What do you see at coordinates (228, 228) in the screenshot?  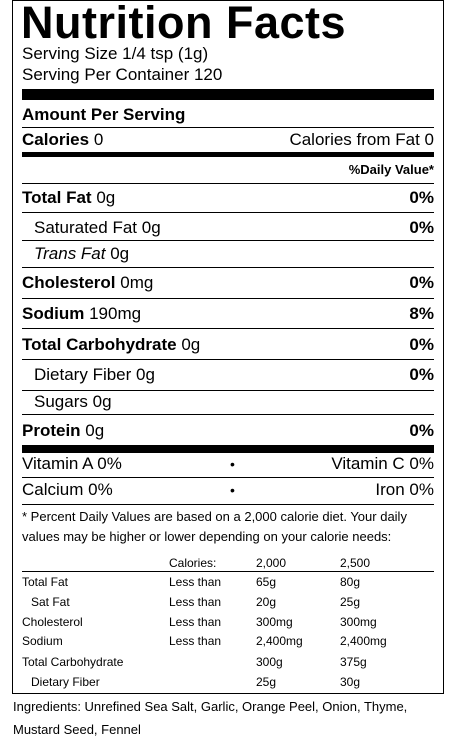 I see `nutrient-row-saturated-fat: Saturated Fat 0g 0%` at bounding box center [228, 228].